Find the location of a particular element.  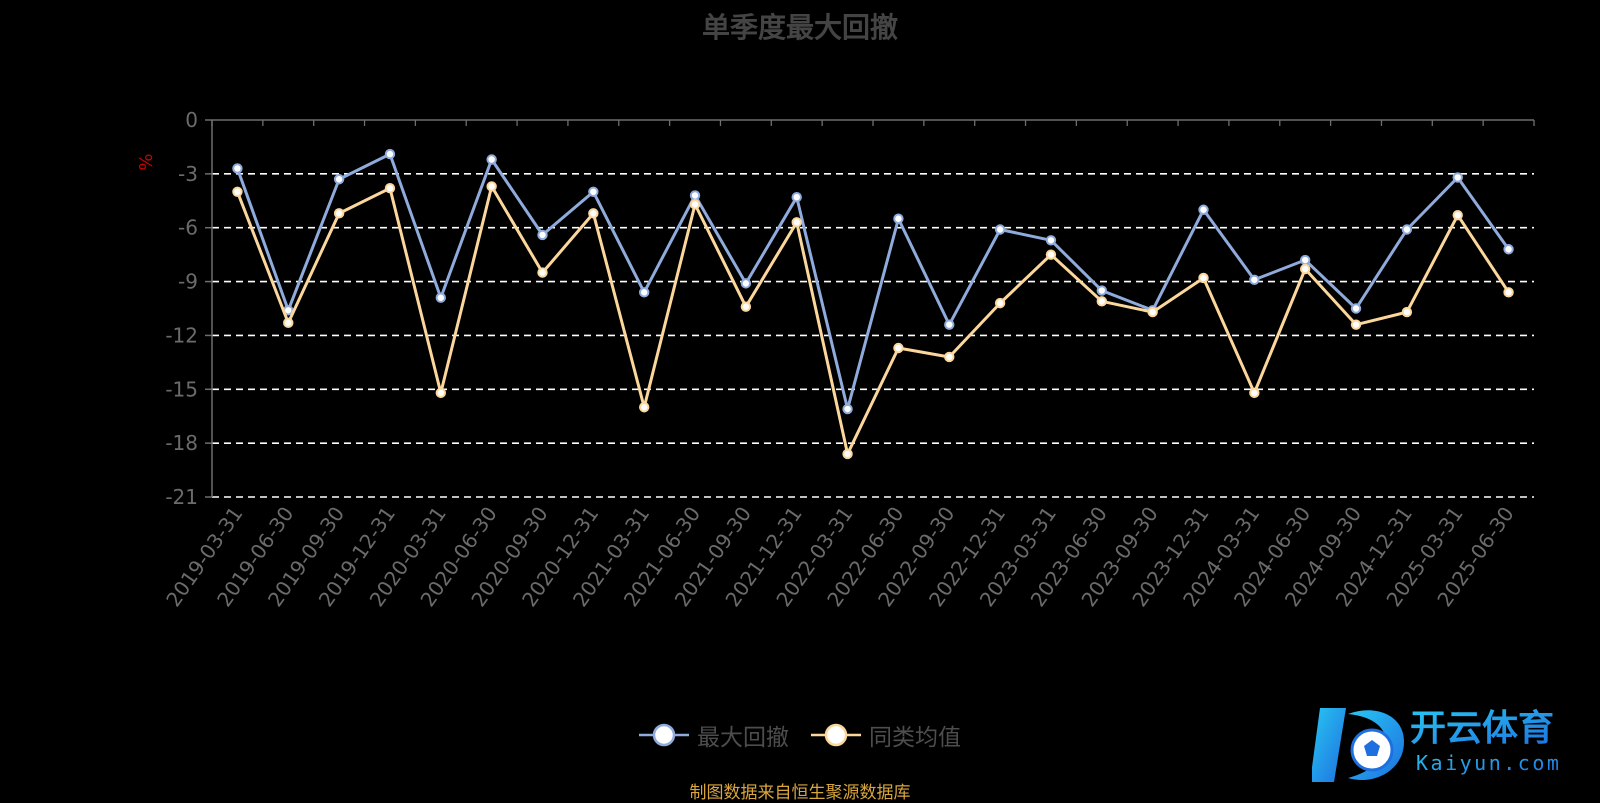

legend-item-max-drawdown: 最大回撤 is located at coordinates (714, 735).